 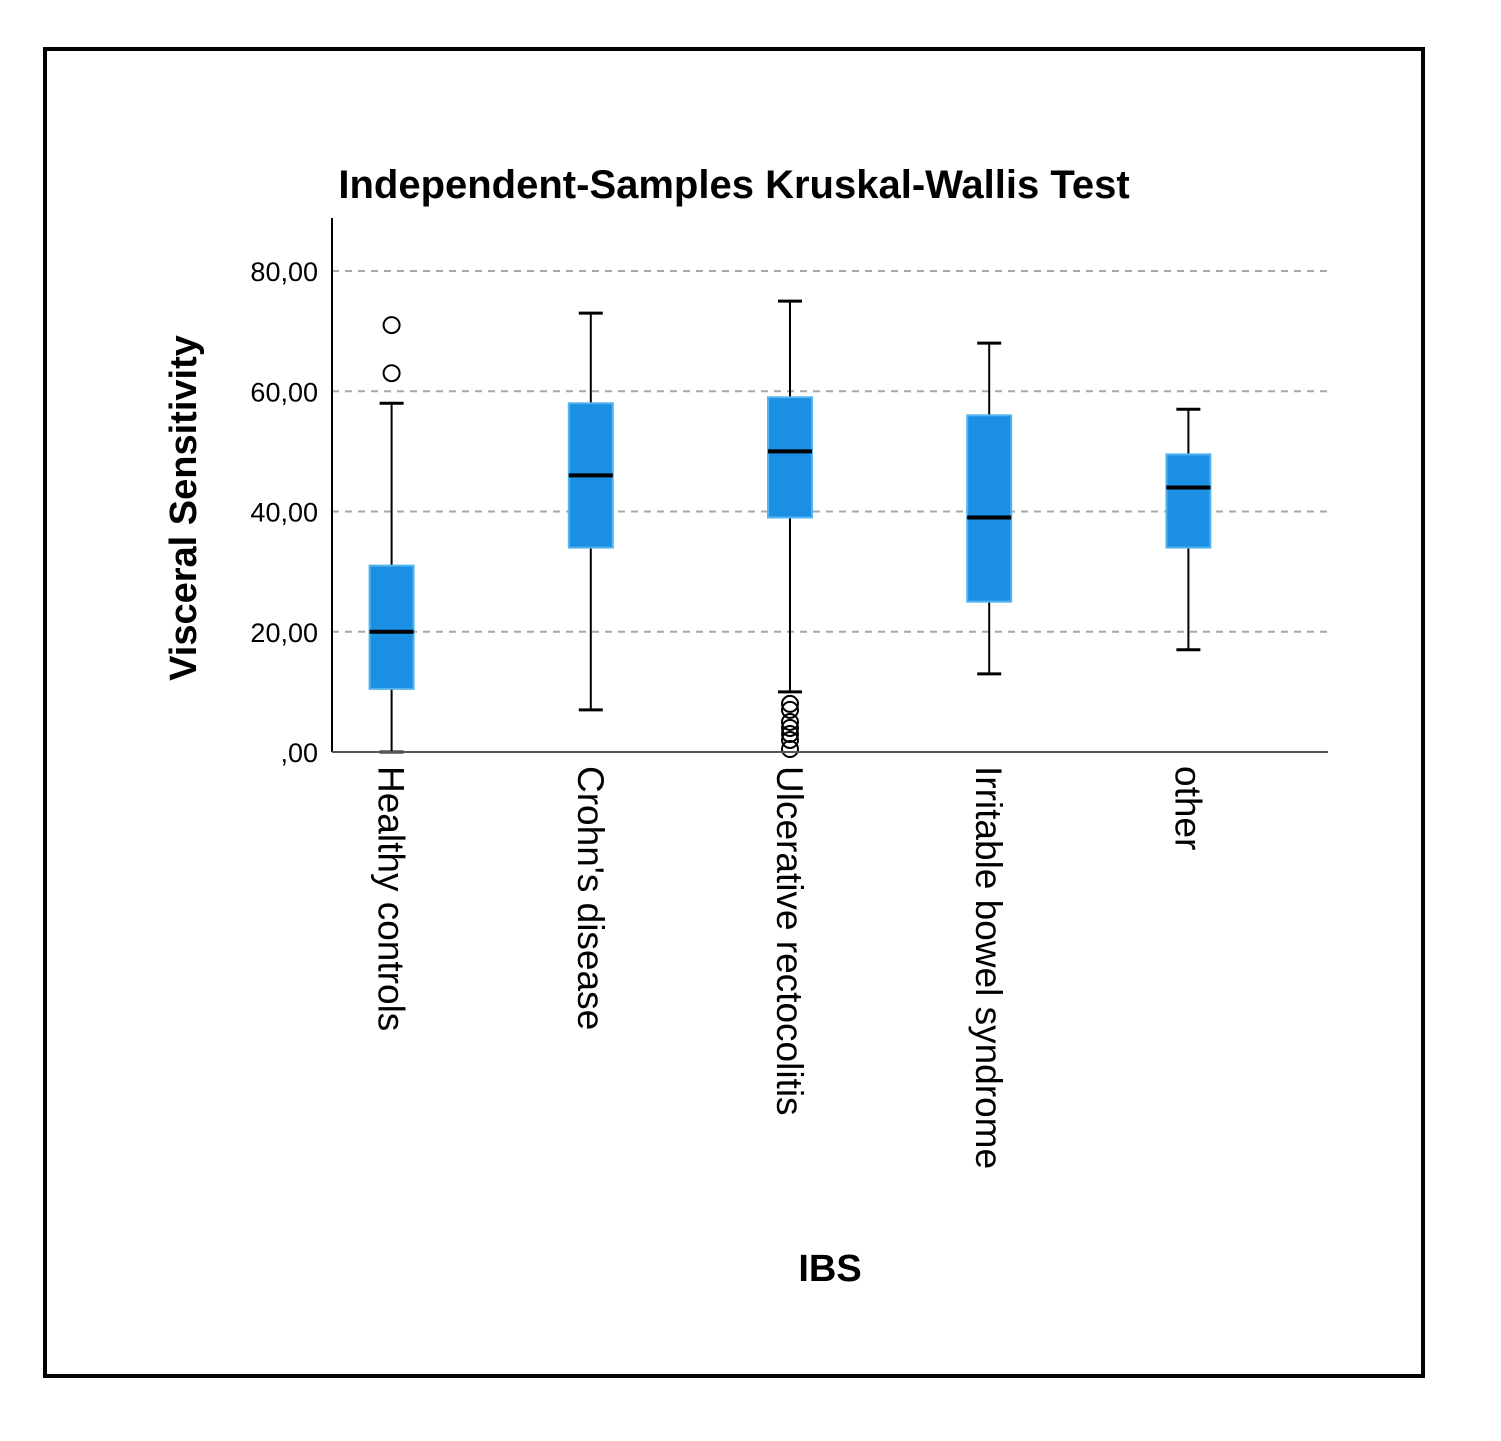 I want to click on x-category-label: Healthy controls, so click(x=391, y=898).